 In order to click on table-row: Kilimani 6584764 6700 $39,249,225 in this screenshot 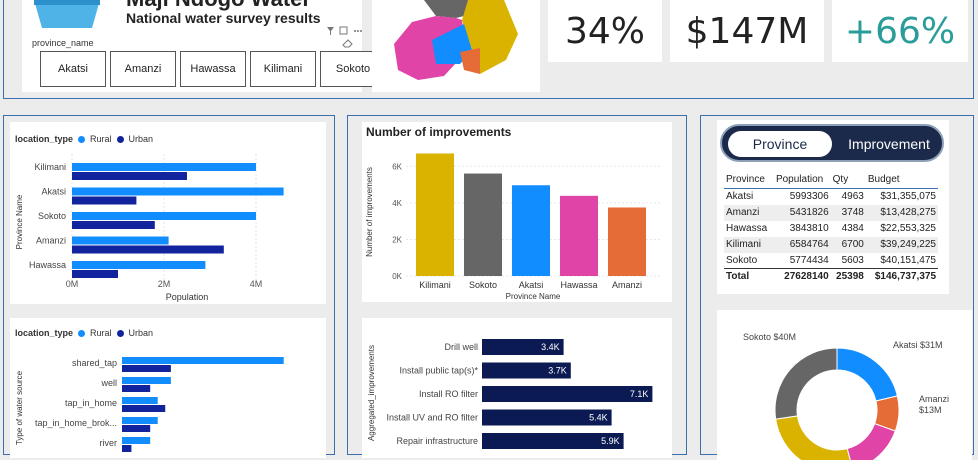, I will do `click(831, 244)`.